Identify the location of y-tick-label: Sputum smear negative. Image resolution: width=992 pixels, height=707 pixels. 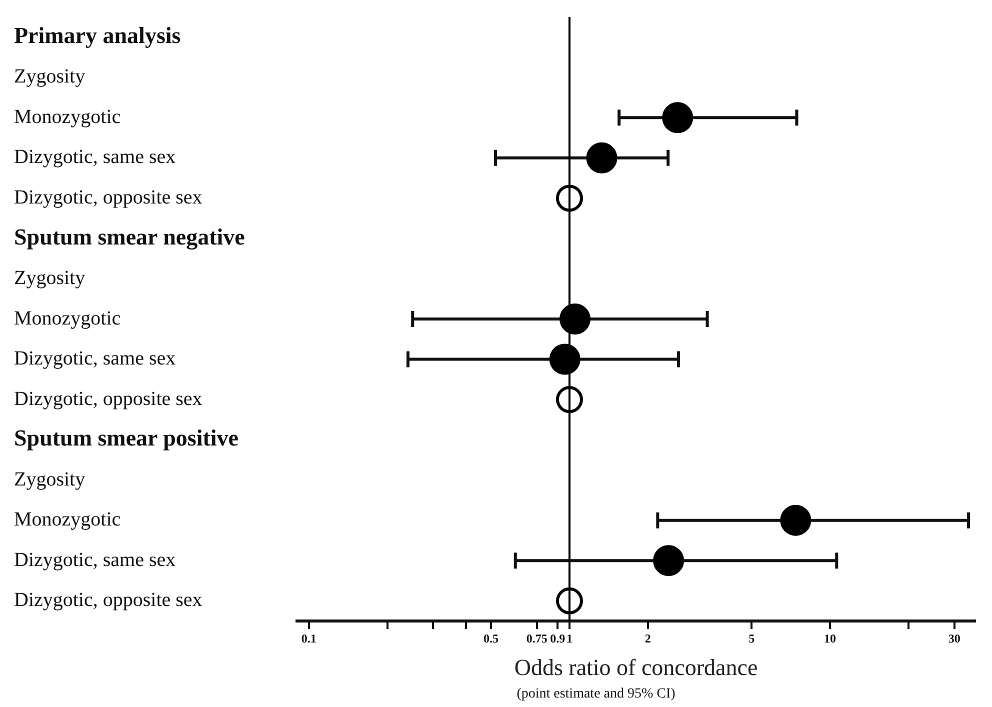
(129, 237).